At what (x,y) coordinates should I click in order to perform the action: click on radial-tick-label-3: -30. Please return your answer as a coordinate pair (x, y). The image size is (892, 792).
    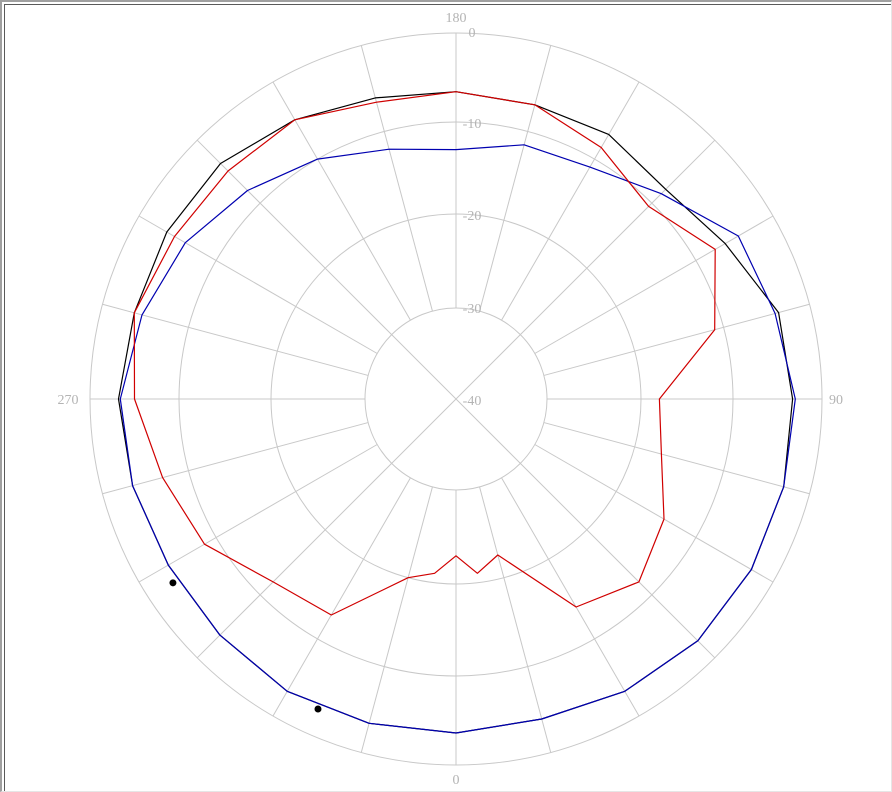
    Looking at the image, I should click on (472, 309).